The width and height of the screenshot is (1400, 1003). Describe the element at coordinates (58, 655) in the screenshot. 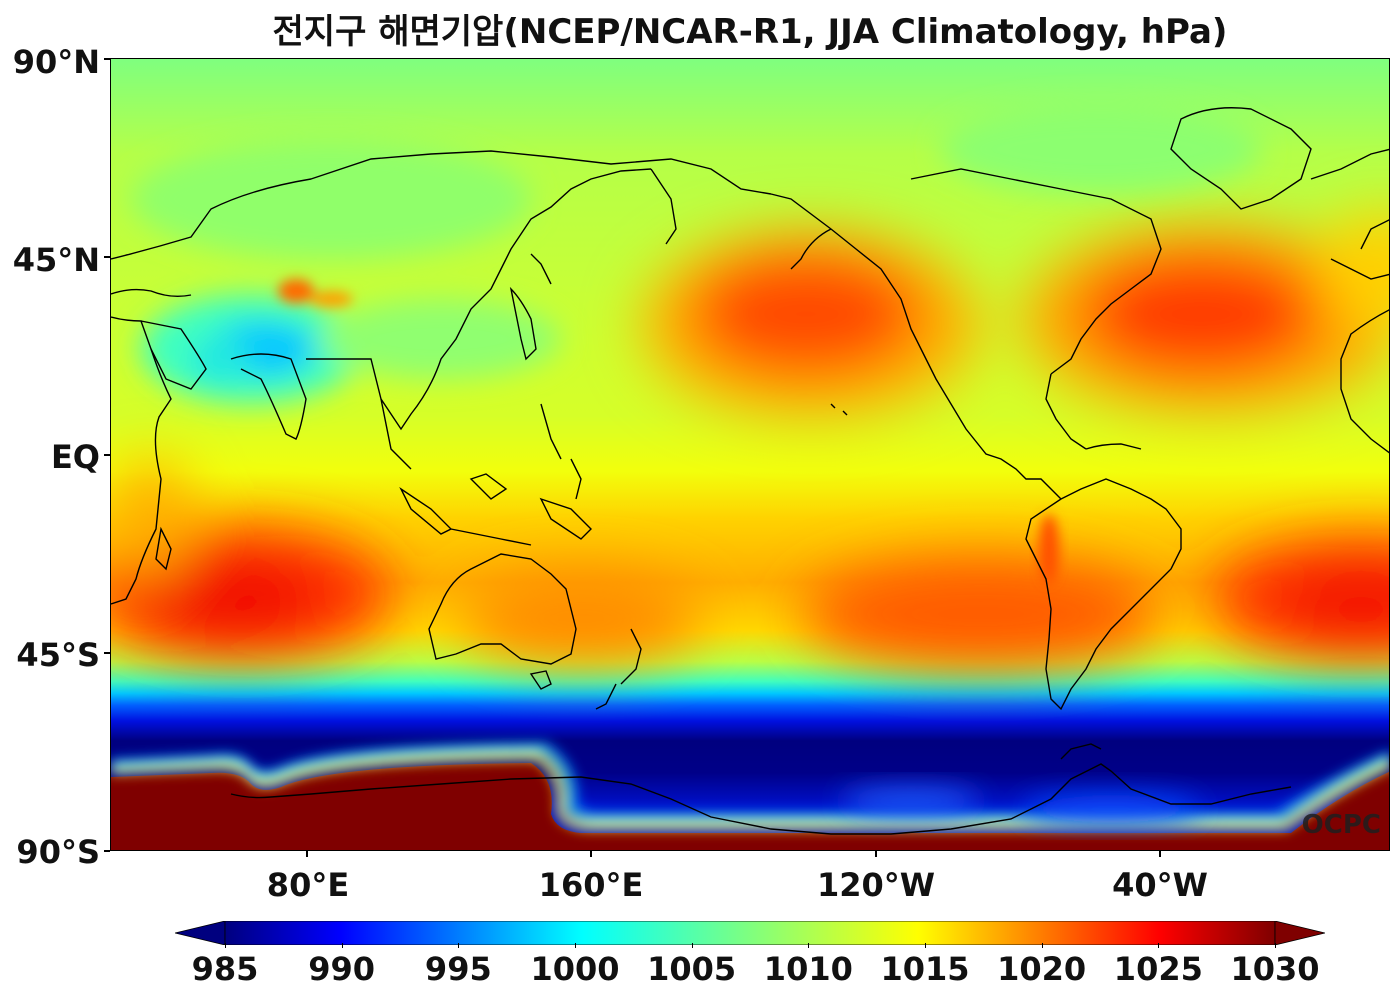

I see `lat-label-45s: 45°S` at that location.